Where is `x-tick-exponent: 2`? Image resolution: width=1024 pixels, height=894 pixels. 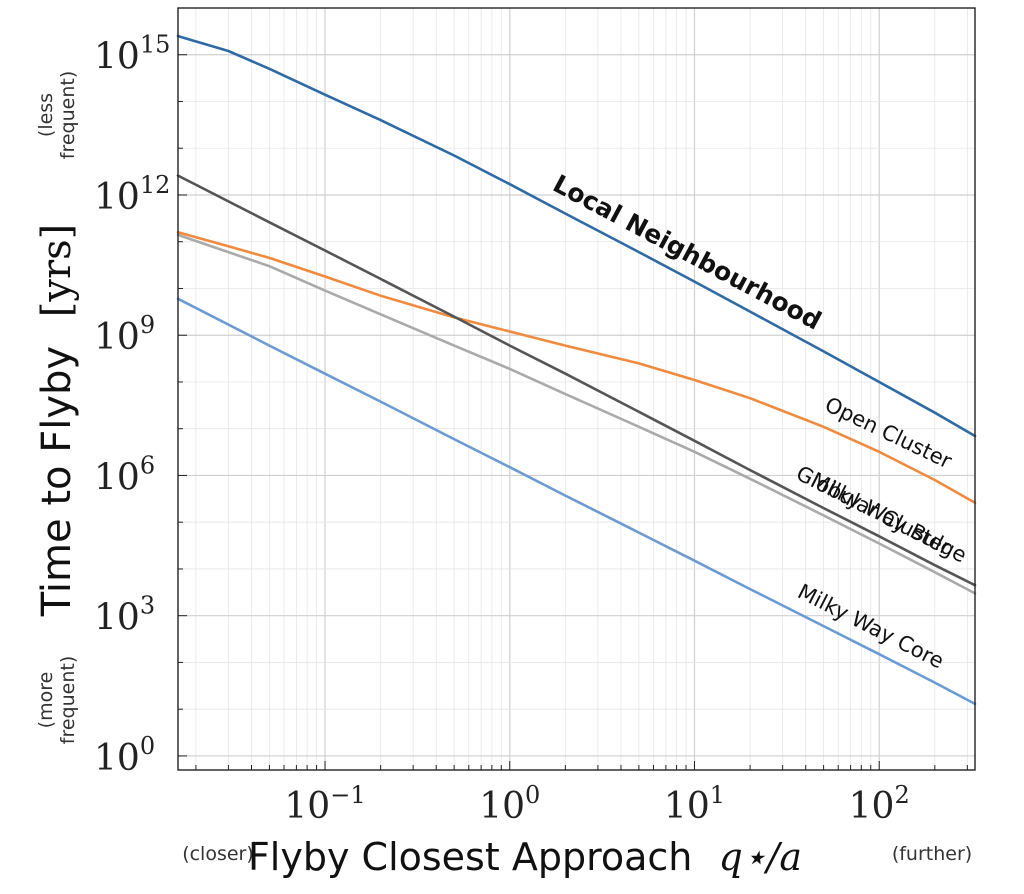 x-tick-exponent: 2 is located at coordinates (901, 795).